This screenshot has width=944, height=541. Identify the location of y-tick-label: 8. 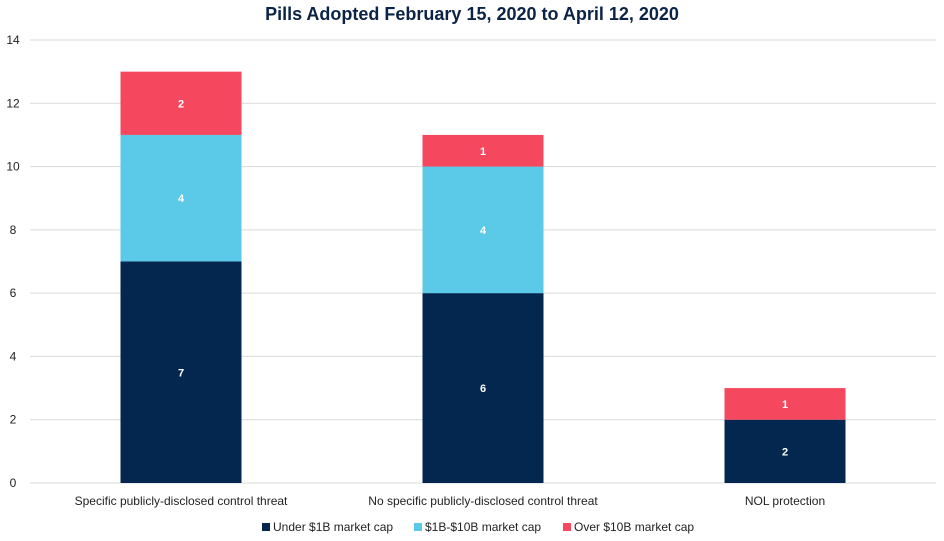
(13, 230).